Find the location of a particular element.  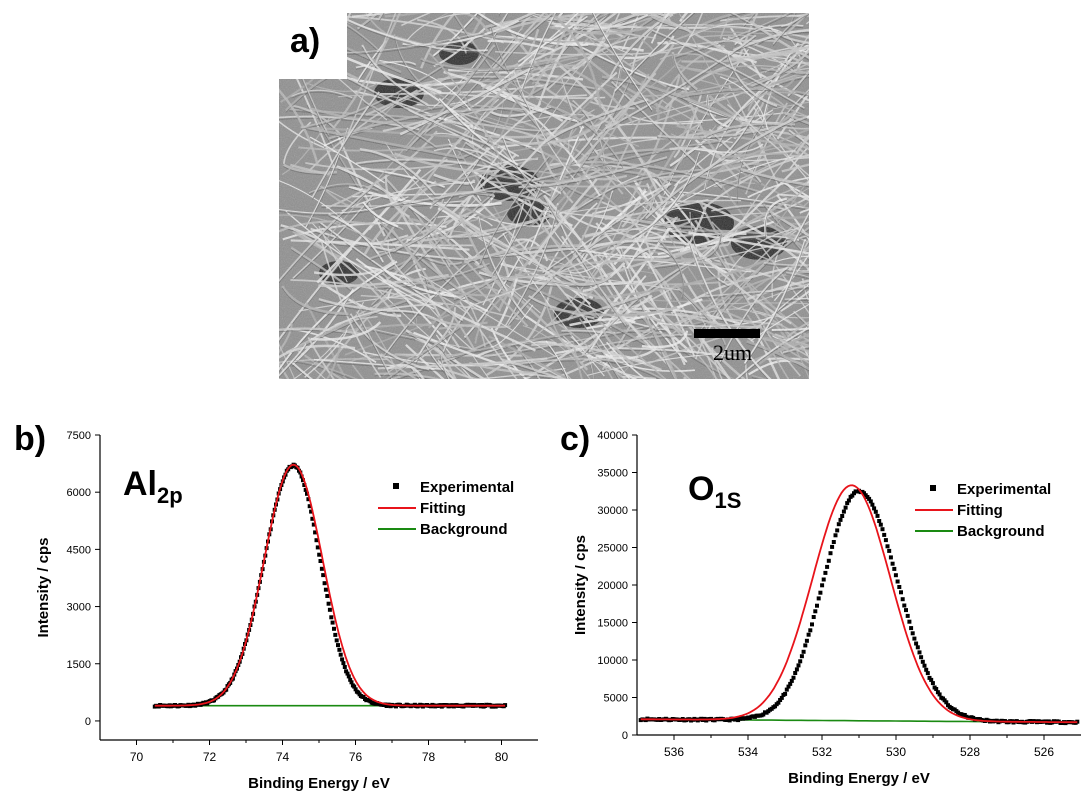

peak-label: O1S is located at coordinates (714, 491).